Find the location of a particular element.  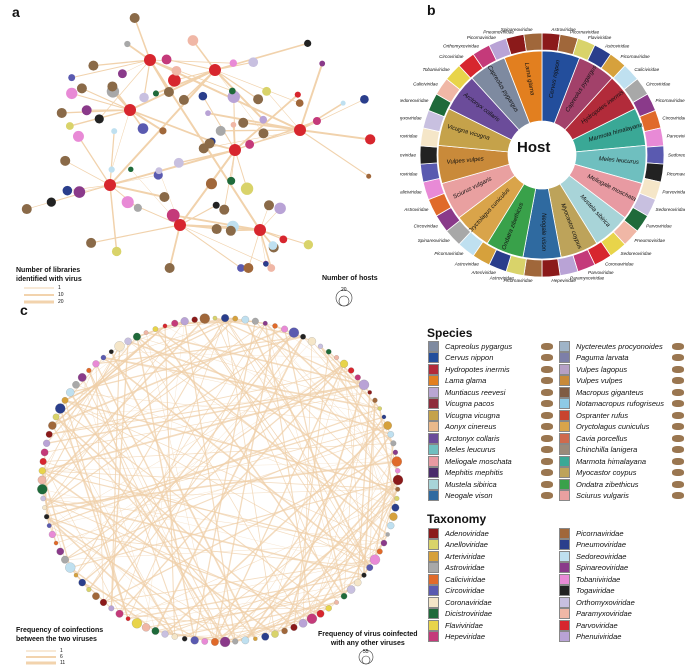

taxonomy-legend-item: Paramyxoviridae is located at coordinates (621, 614).